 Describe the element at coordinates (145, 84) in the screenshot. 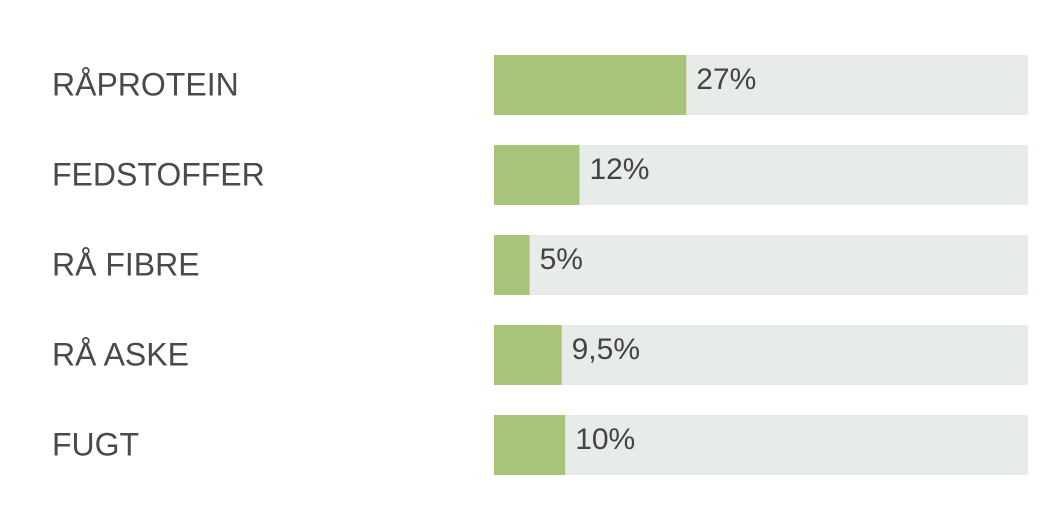

I see `category-label: RÅPROTEIN` at that location.